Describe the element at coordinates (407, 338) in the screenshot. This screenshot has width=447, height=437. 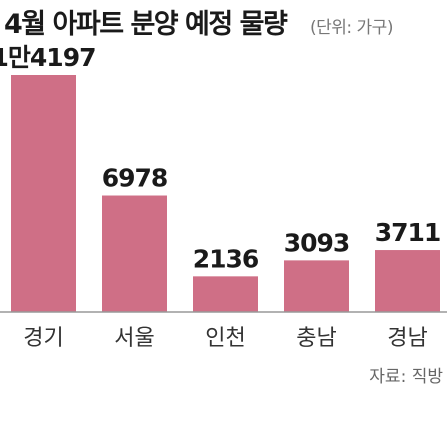
I see `category-label-5: 경남` at that location.